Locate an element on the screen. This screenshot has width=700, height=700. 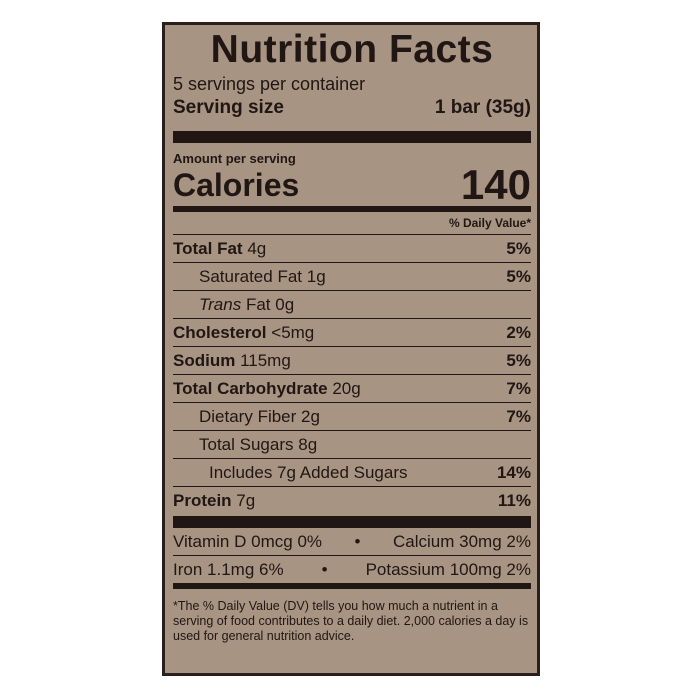
nutrient-amount: 8g is located at coordinates (308, 444).